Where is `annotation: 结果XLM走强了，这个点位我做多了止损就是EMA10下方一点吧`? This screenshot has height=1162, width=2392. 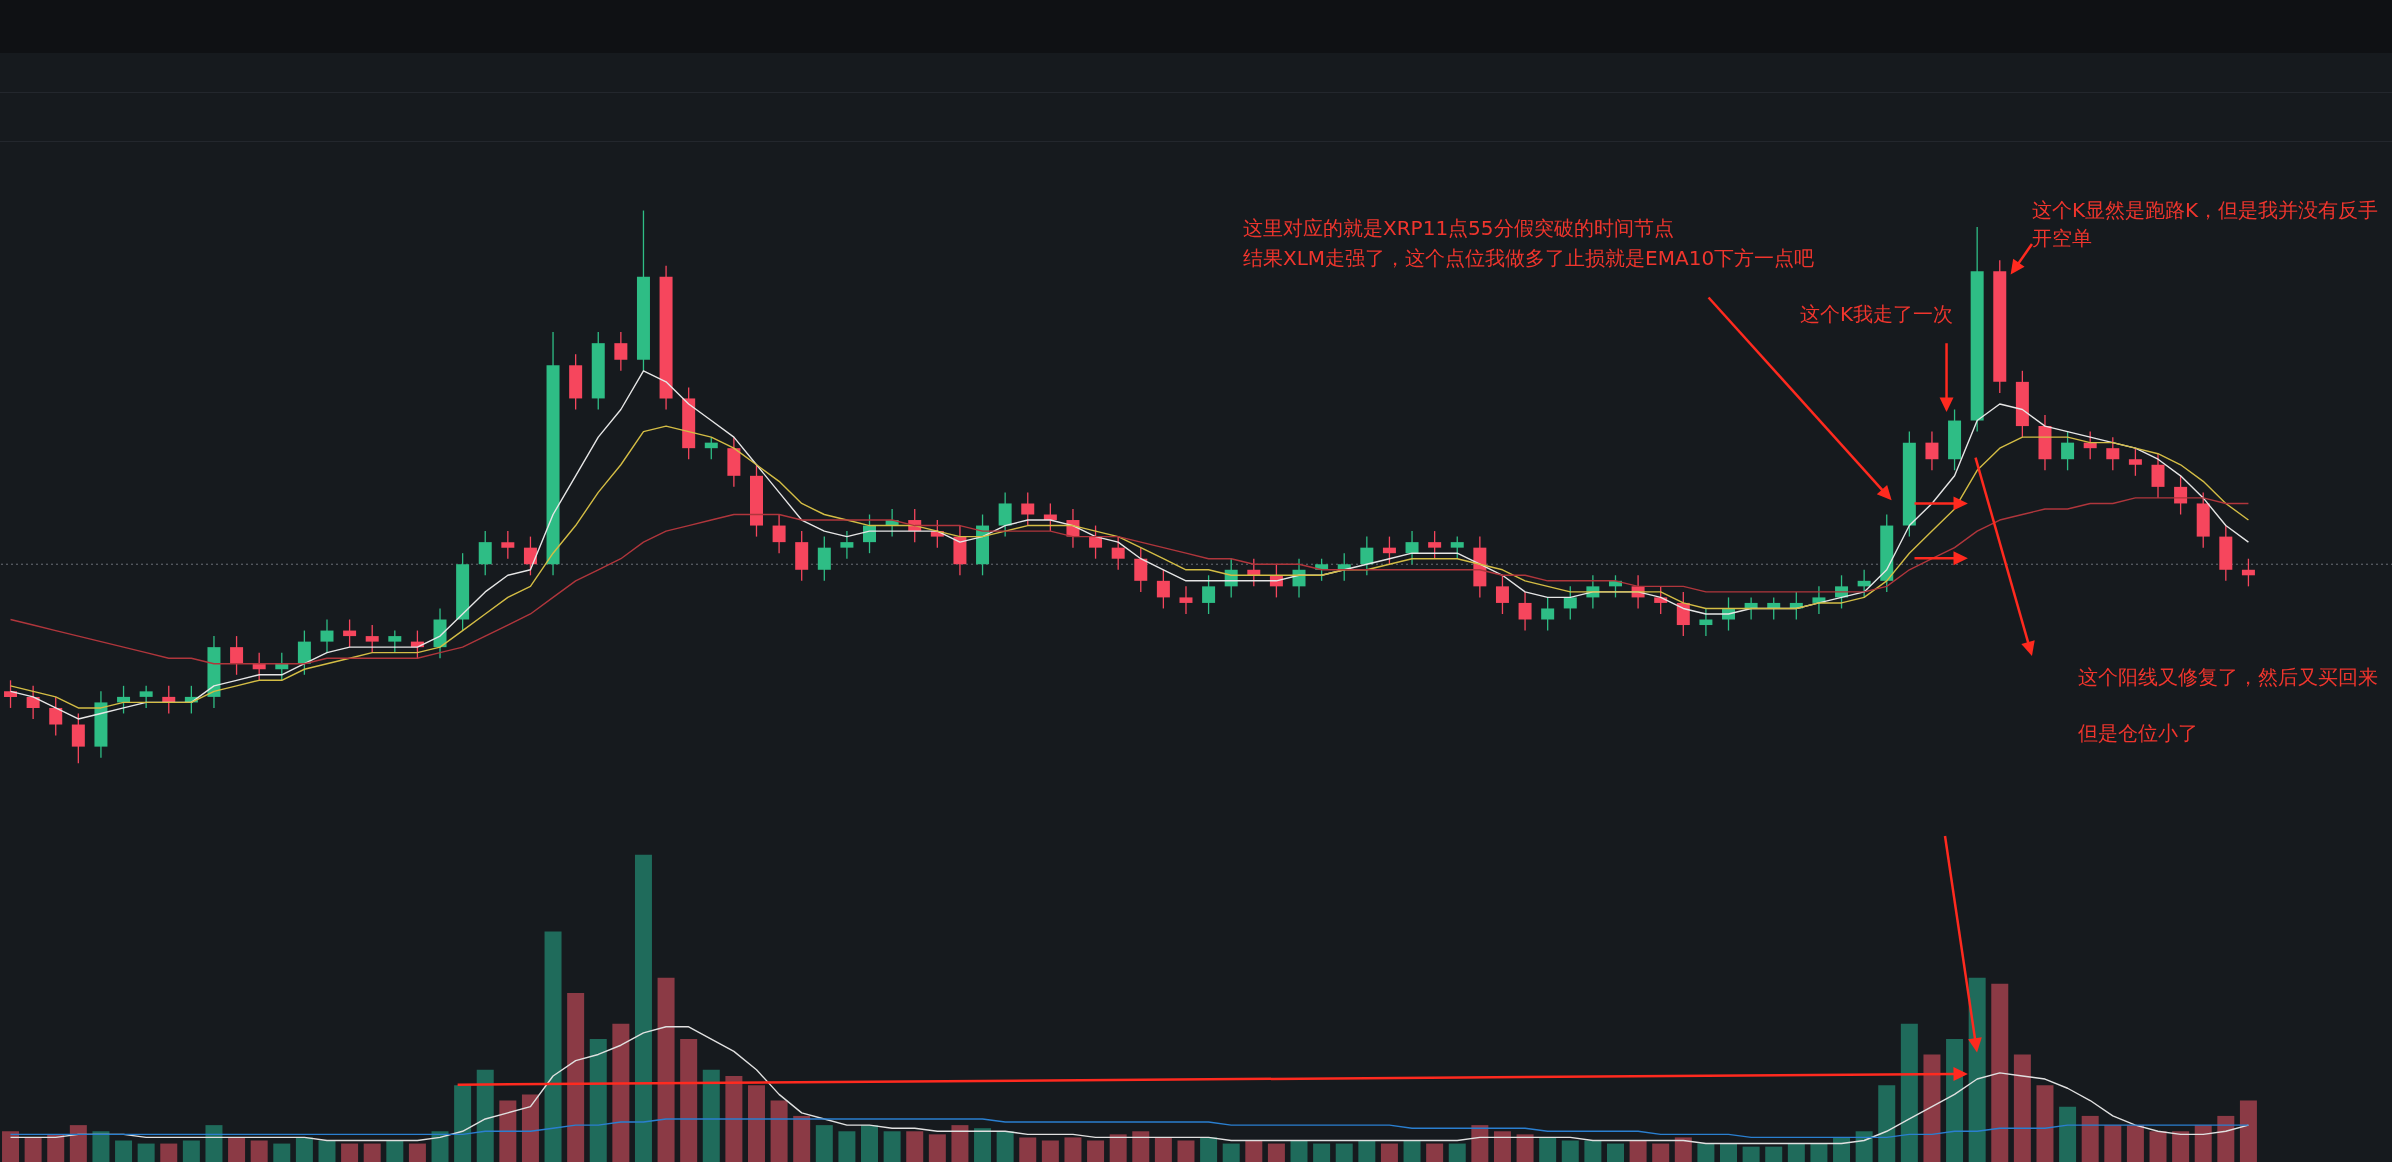 annotation: 结果XLM走强了，这个点位我做多了止损就是EMA10下方一点吧 is located at coordinates (1529, 258).